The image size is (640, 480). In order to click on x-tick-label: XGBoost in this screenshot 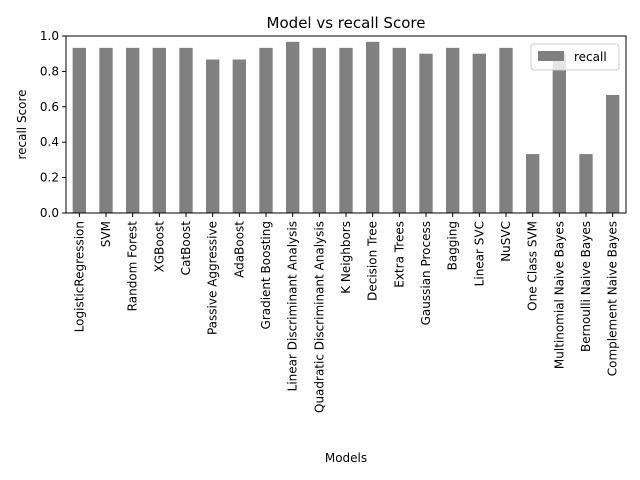, I will do `click(159, 247)`.